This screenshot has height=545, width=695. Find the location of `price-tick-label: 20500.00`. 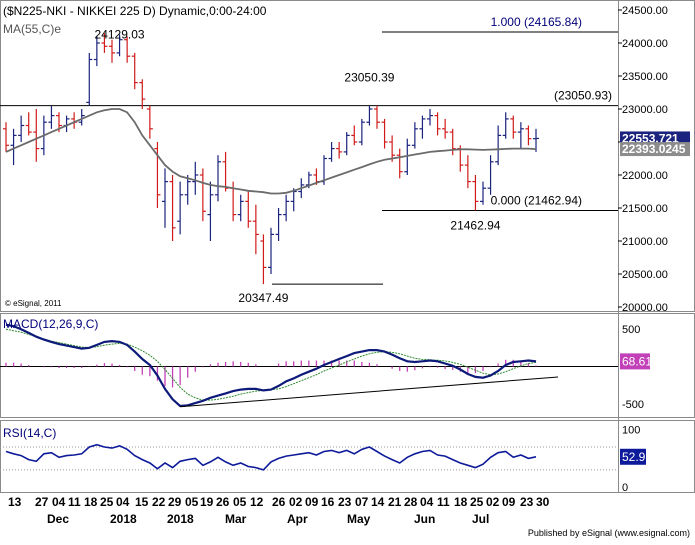

price-tick-label: 20500.00 is located at coordinates (645, 275).